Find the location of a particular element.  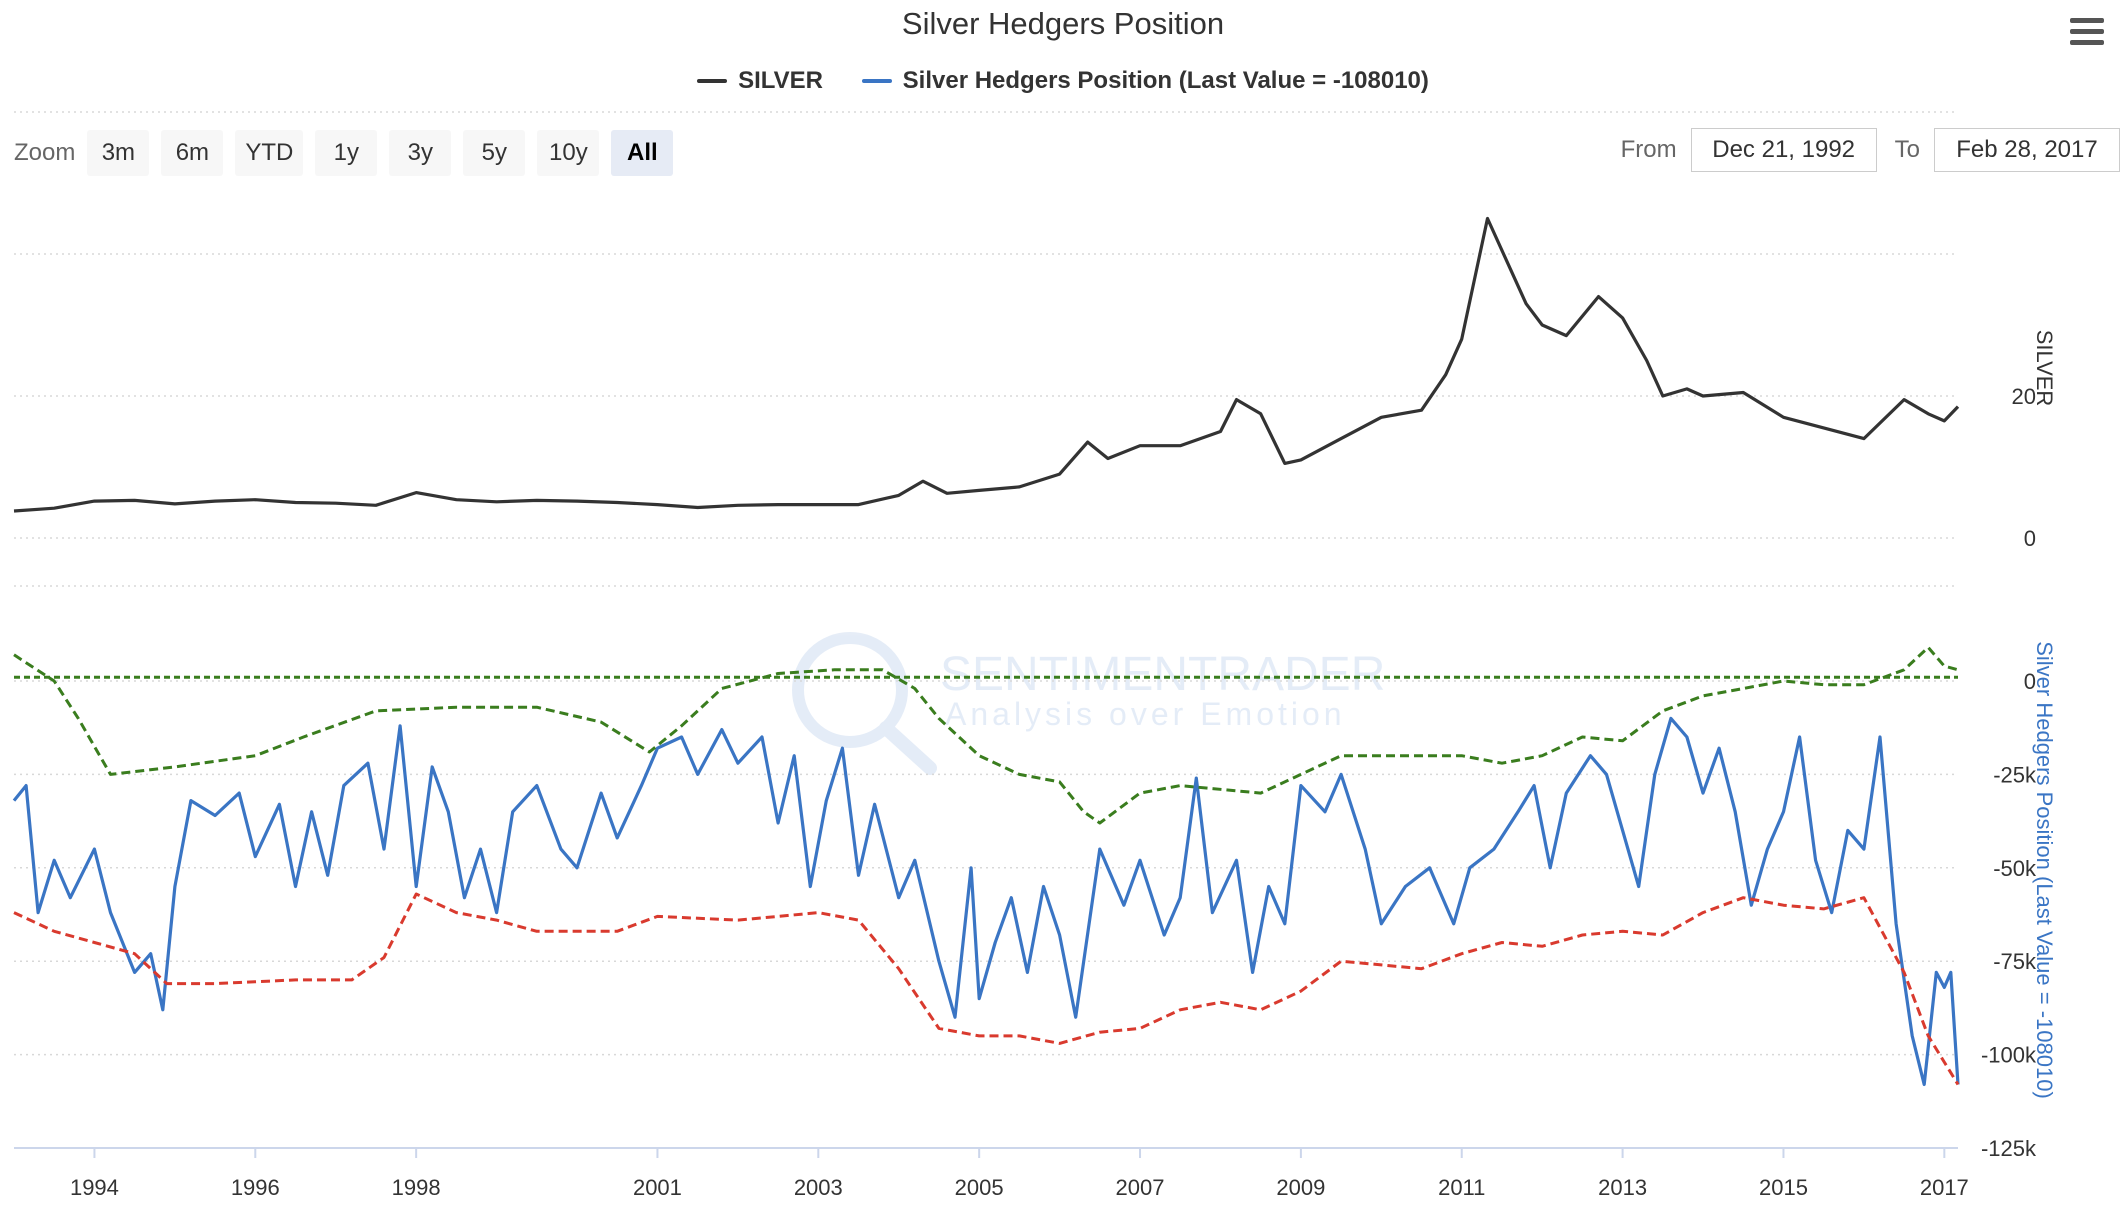

x-tick-label: 1998 is located at coordinates (416, 1187).